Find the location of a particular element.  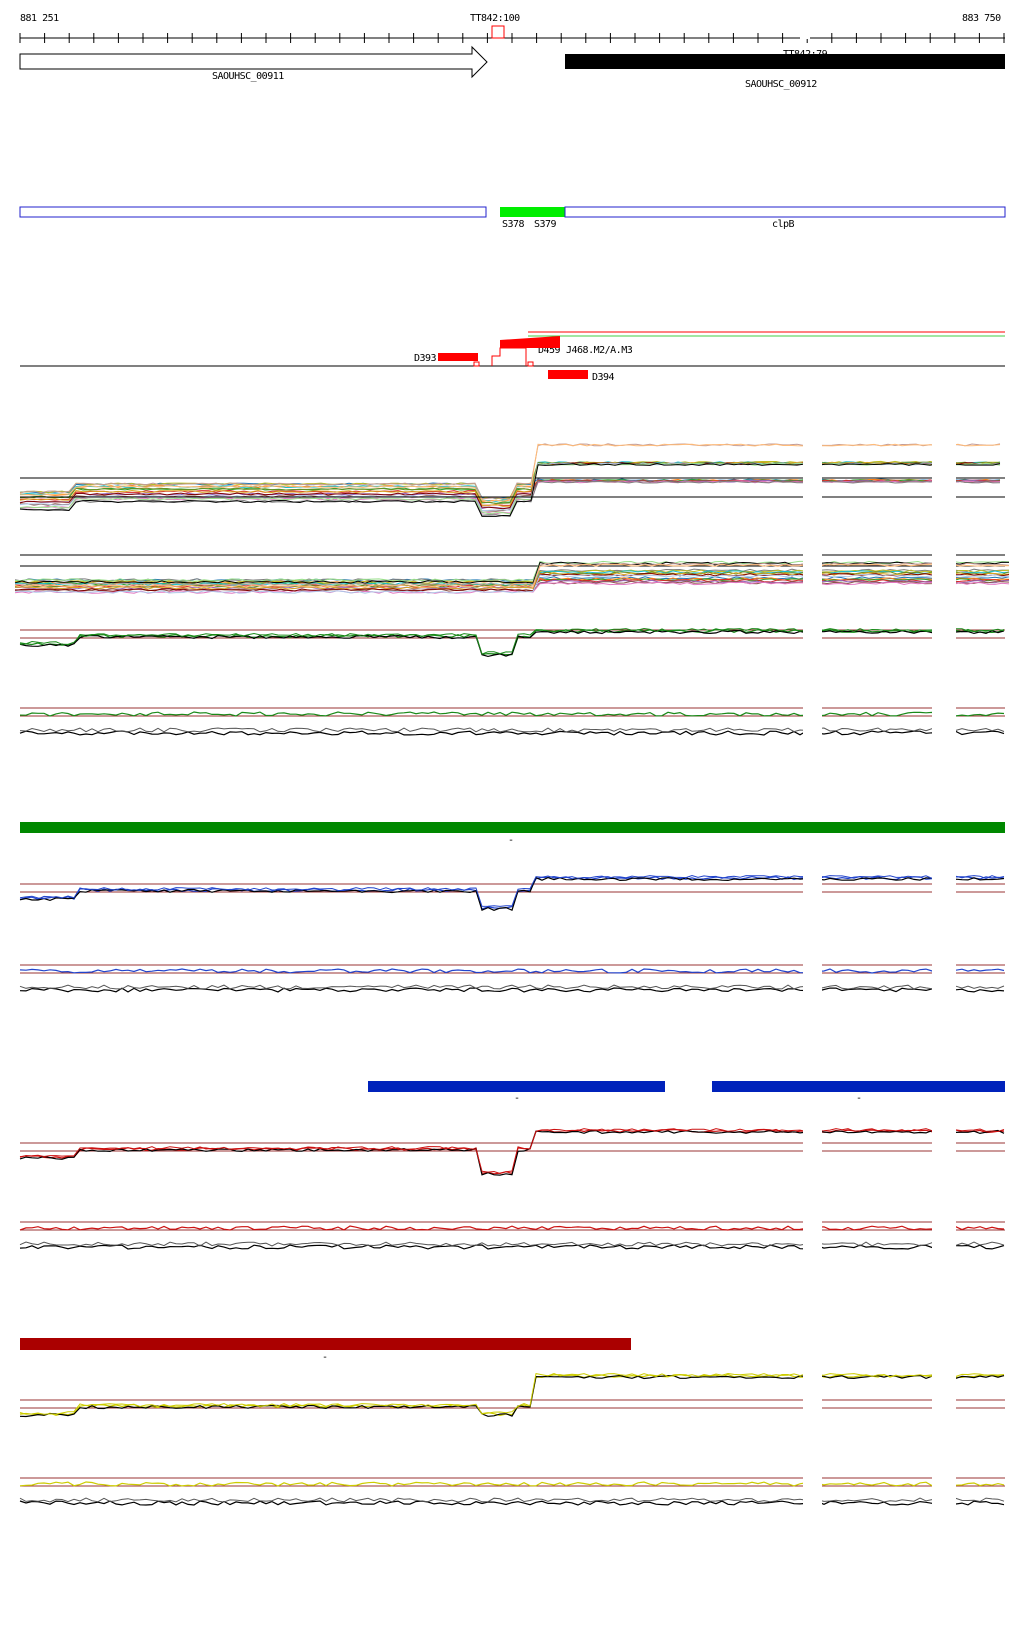

coverage-track-all-samples is located at coordinates (512, 480).